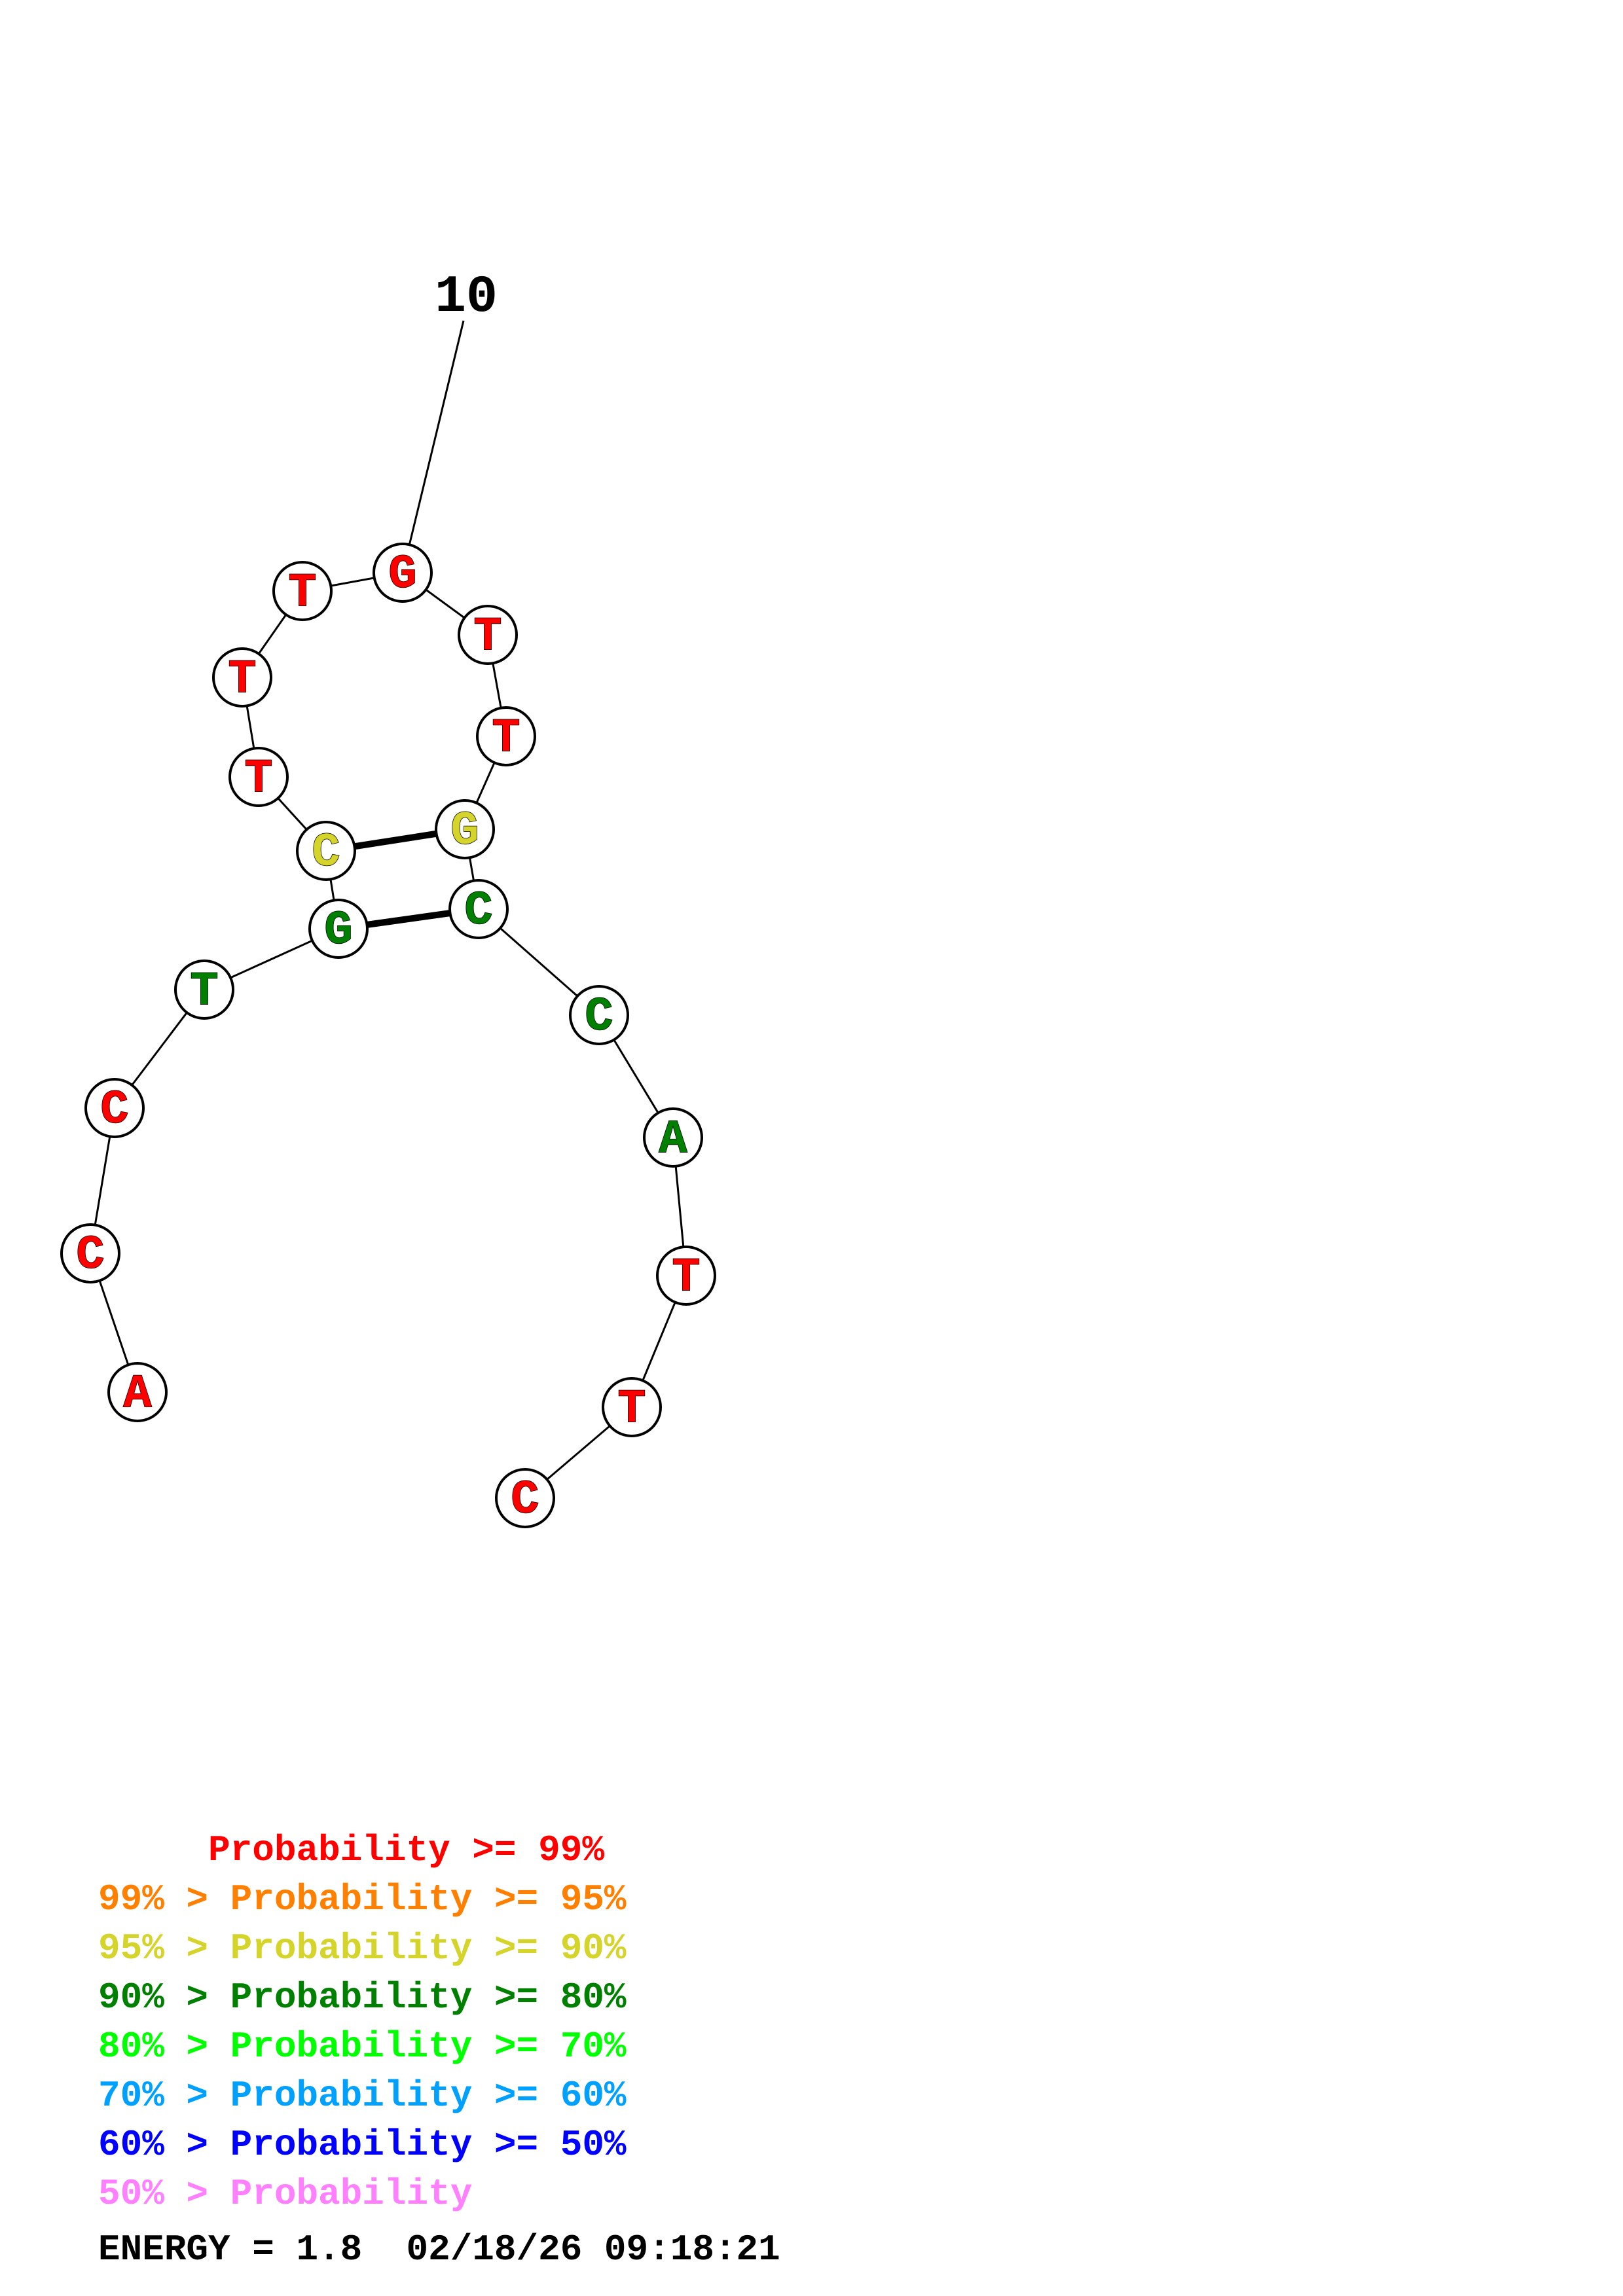  I want to click on position-label: 10, so click(466, 297).